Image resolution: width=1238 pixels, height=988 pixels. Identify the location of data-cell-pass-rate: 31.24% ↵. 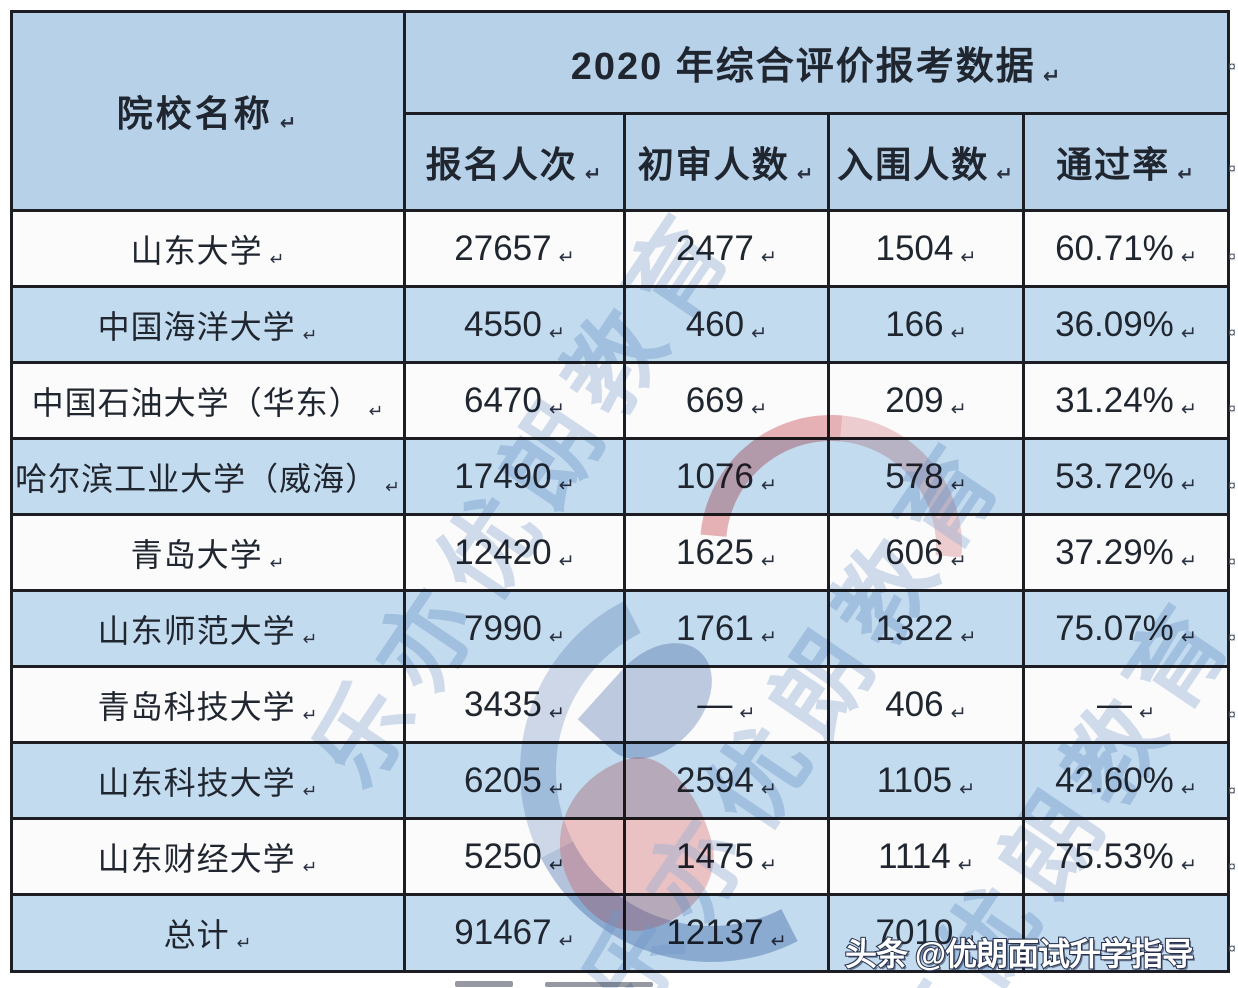
(1126, 400).